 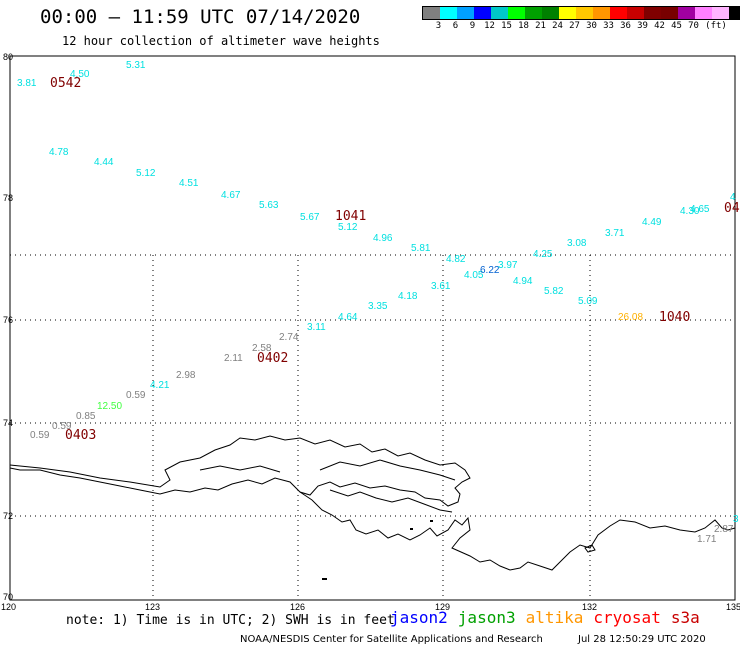 I want to click on reading: 2.87, so click(x=724, y=529).